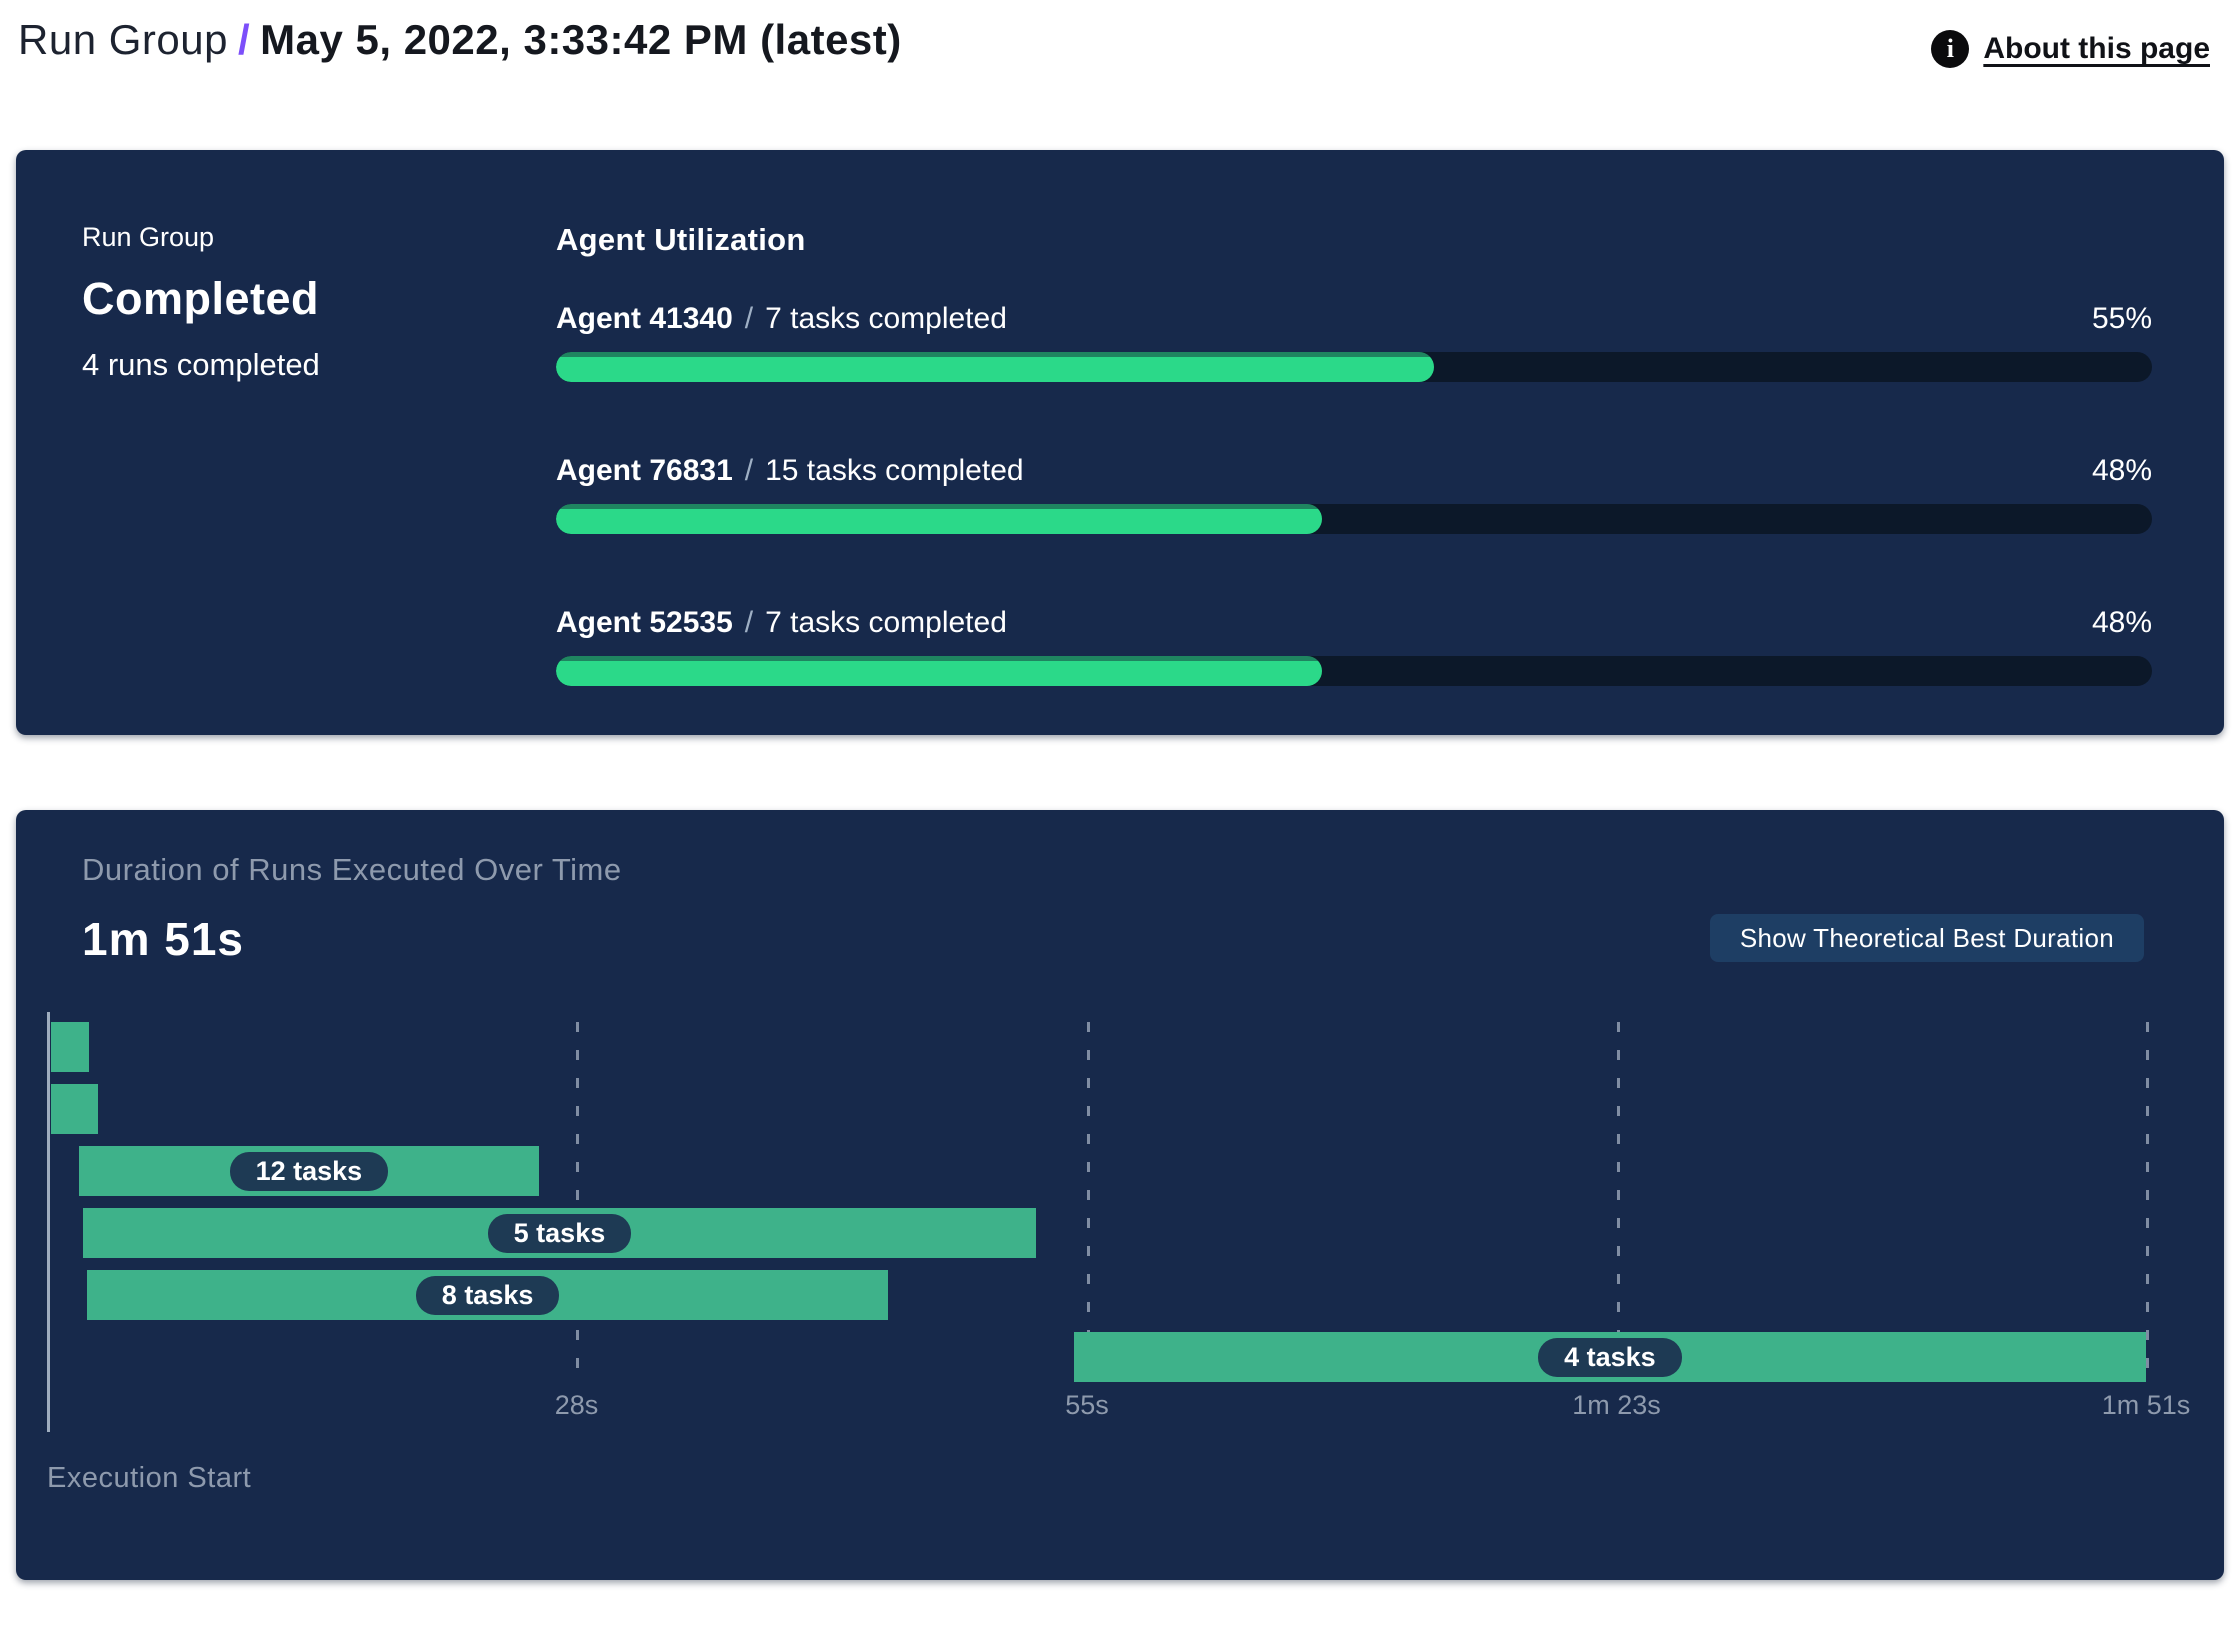 The image size is (2240, 1626). I want to click on agent-label: Agent 41340 / 7 tasks completed, so click(781, 319).